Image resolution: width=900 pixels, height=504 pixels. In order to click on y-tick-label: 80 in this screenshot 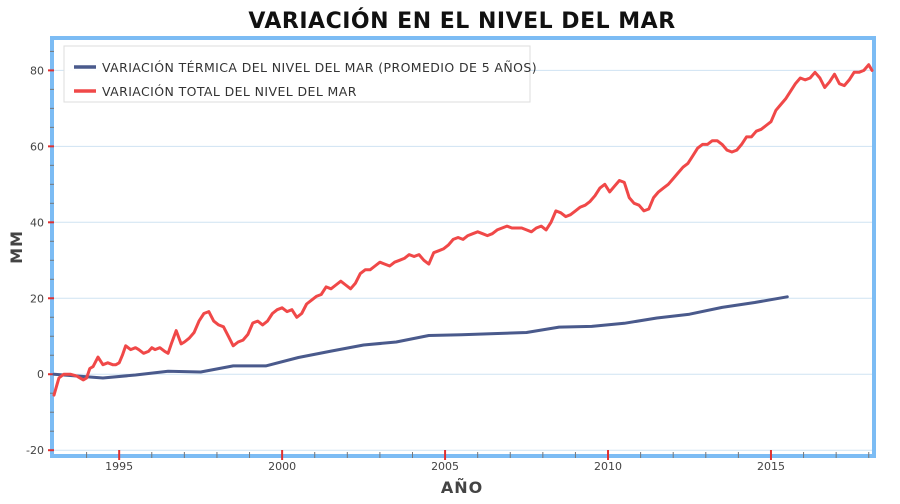, I will do `click(37, 70)`.